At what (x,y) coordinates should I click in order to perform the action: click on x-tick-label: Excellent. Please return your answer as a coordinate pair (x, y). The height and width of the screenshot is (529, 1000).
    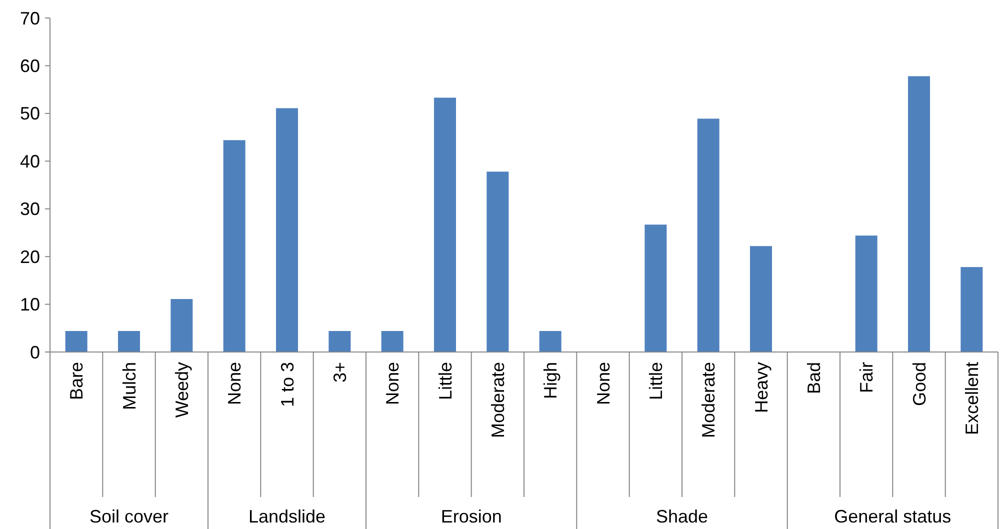
    Looking at the image, I should click on (972, 399).